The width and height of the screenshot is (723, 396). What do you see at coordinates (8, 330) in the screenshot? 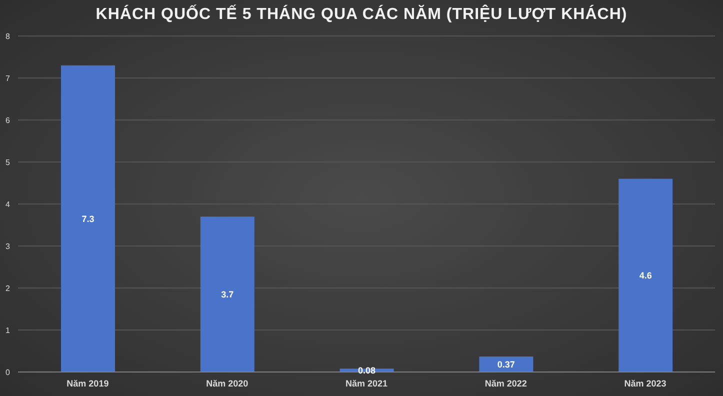
I see `y-tick-label: 1` at bounding box center [8, 330].